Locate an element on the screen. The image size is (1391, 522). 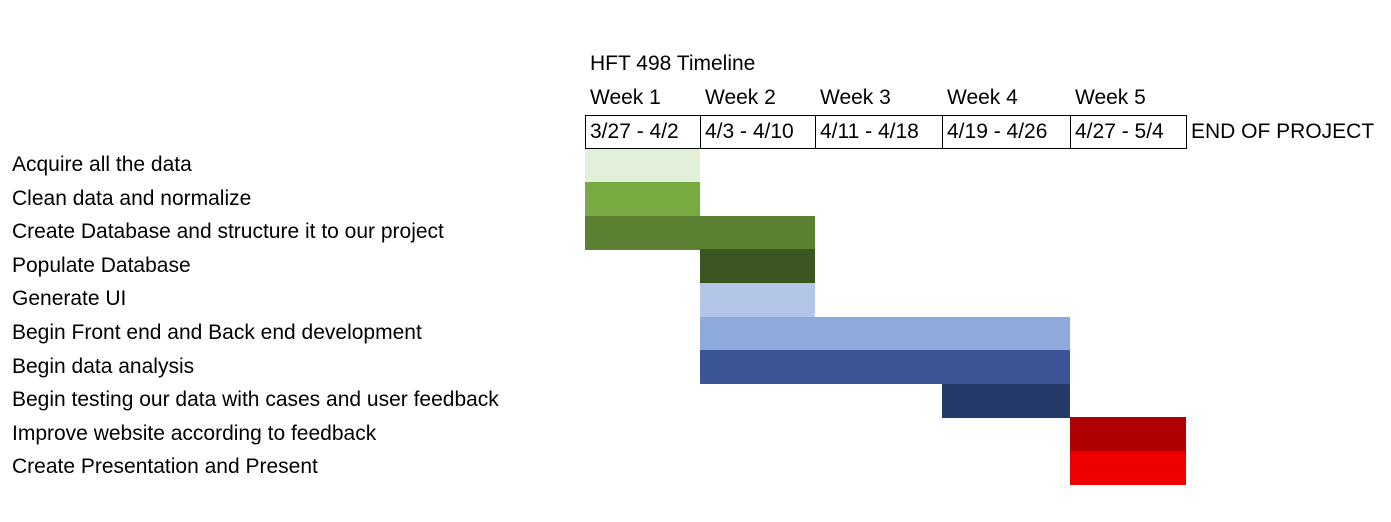
task-label: Populate Database is located at coordinates (101, 265).